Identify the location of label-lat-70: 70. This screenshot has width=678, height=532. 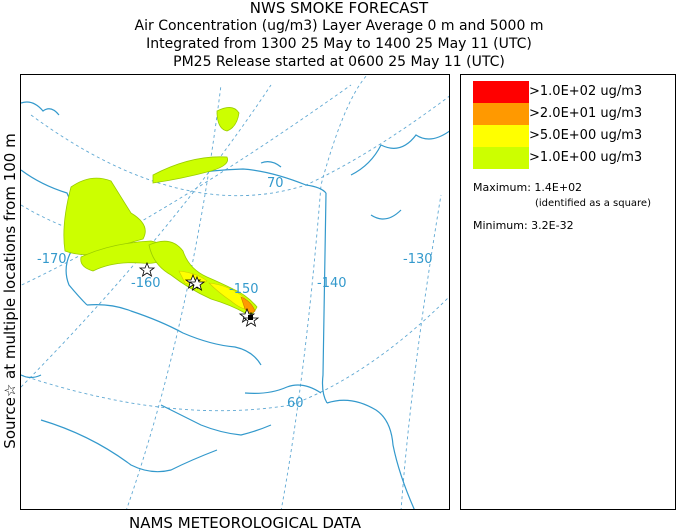
(275, 183).